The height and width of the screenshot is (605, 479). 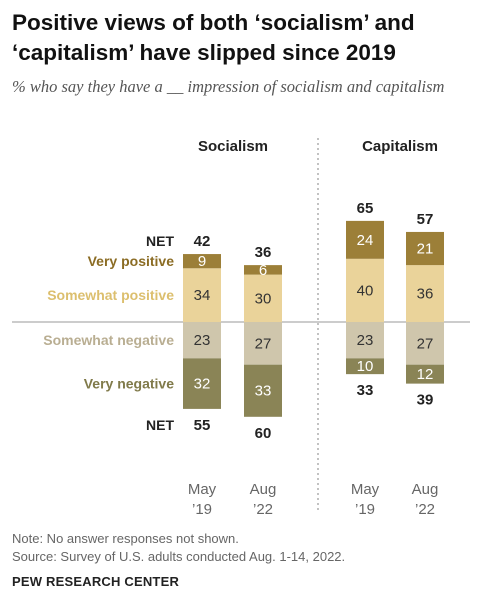 What do you see at coordinates (160, 425) in the screenshot?
I see `row-label-net-negative: NET` at bounding box center [160, 425].